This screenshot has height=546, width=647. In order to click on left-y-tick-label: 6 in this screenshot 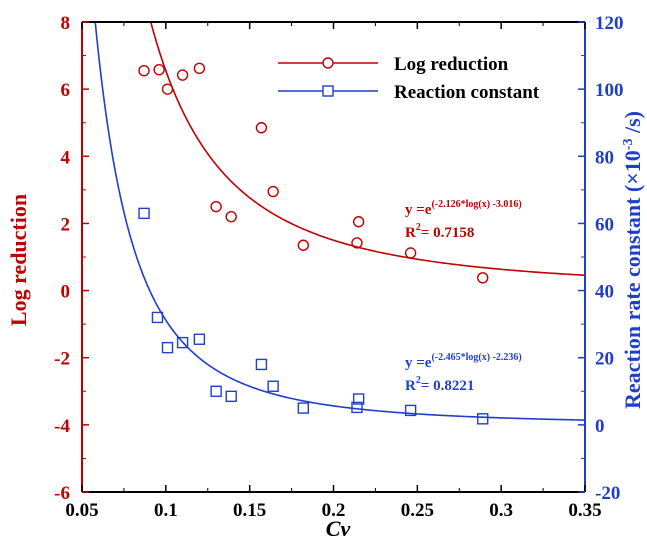, I will do `click(66, 90)`.